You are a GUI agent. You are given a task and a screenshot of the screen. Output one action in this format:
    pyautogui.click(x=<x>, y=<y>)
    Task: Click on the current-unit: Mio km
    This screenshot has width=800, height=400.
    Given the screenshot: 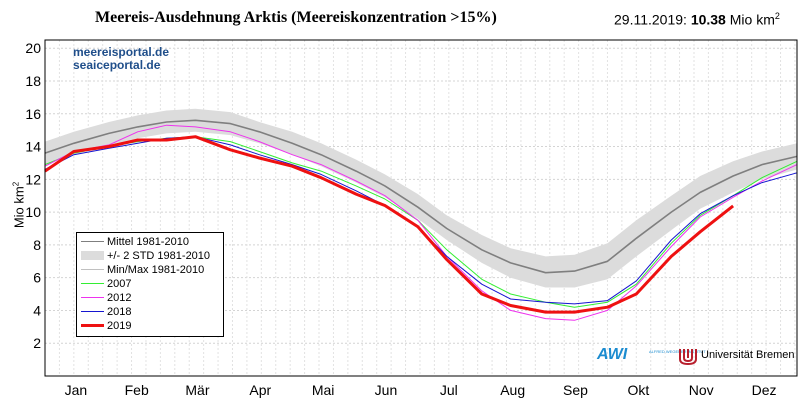 What is the action you would take?
    pyautogui.click(x=752, y=19)
    